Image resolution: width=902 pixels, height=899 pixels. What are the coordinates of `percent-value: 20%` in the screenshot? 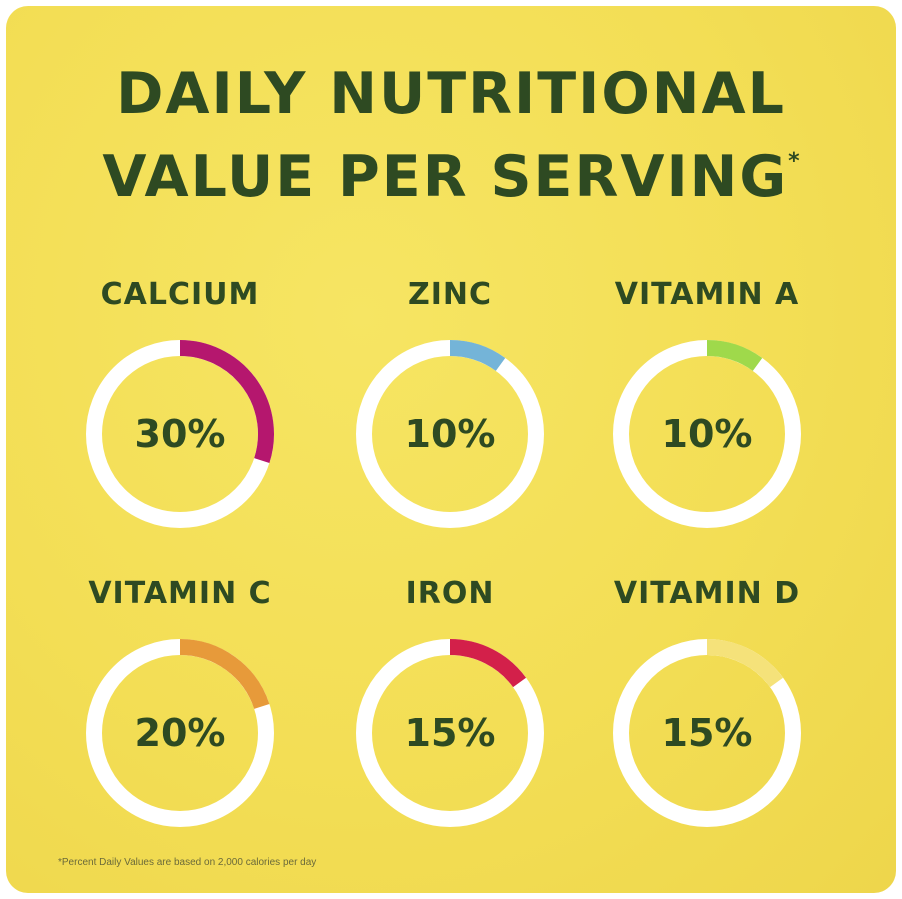 It's located at (180, 733).